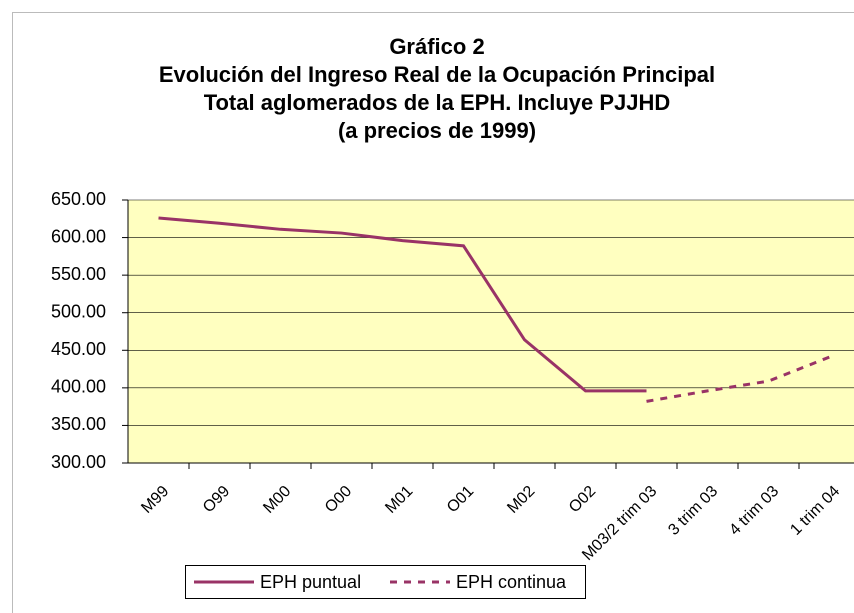 This screenshot has height=613, width=854. Describe the element at coordinates (78, 236) in the screenshot. I see `y-tick-label: 600.00` at that location.